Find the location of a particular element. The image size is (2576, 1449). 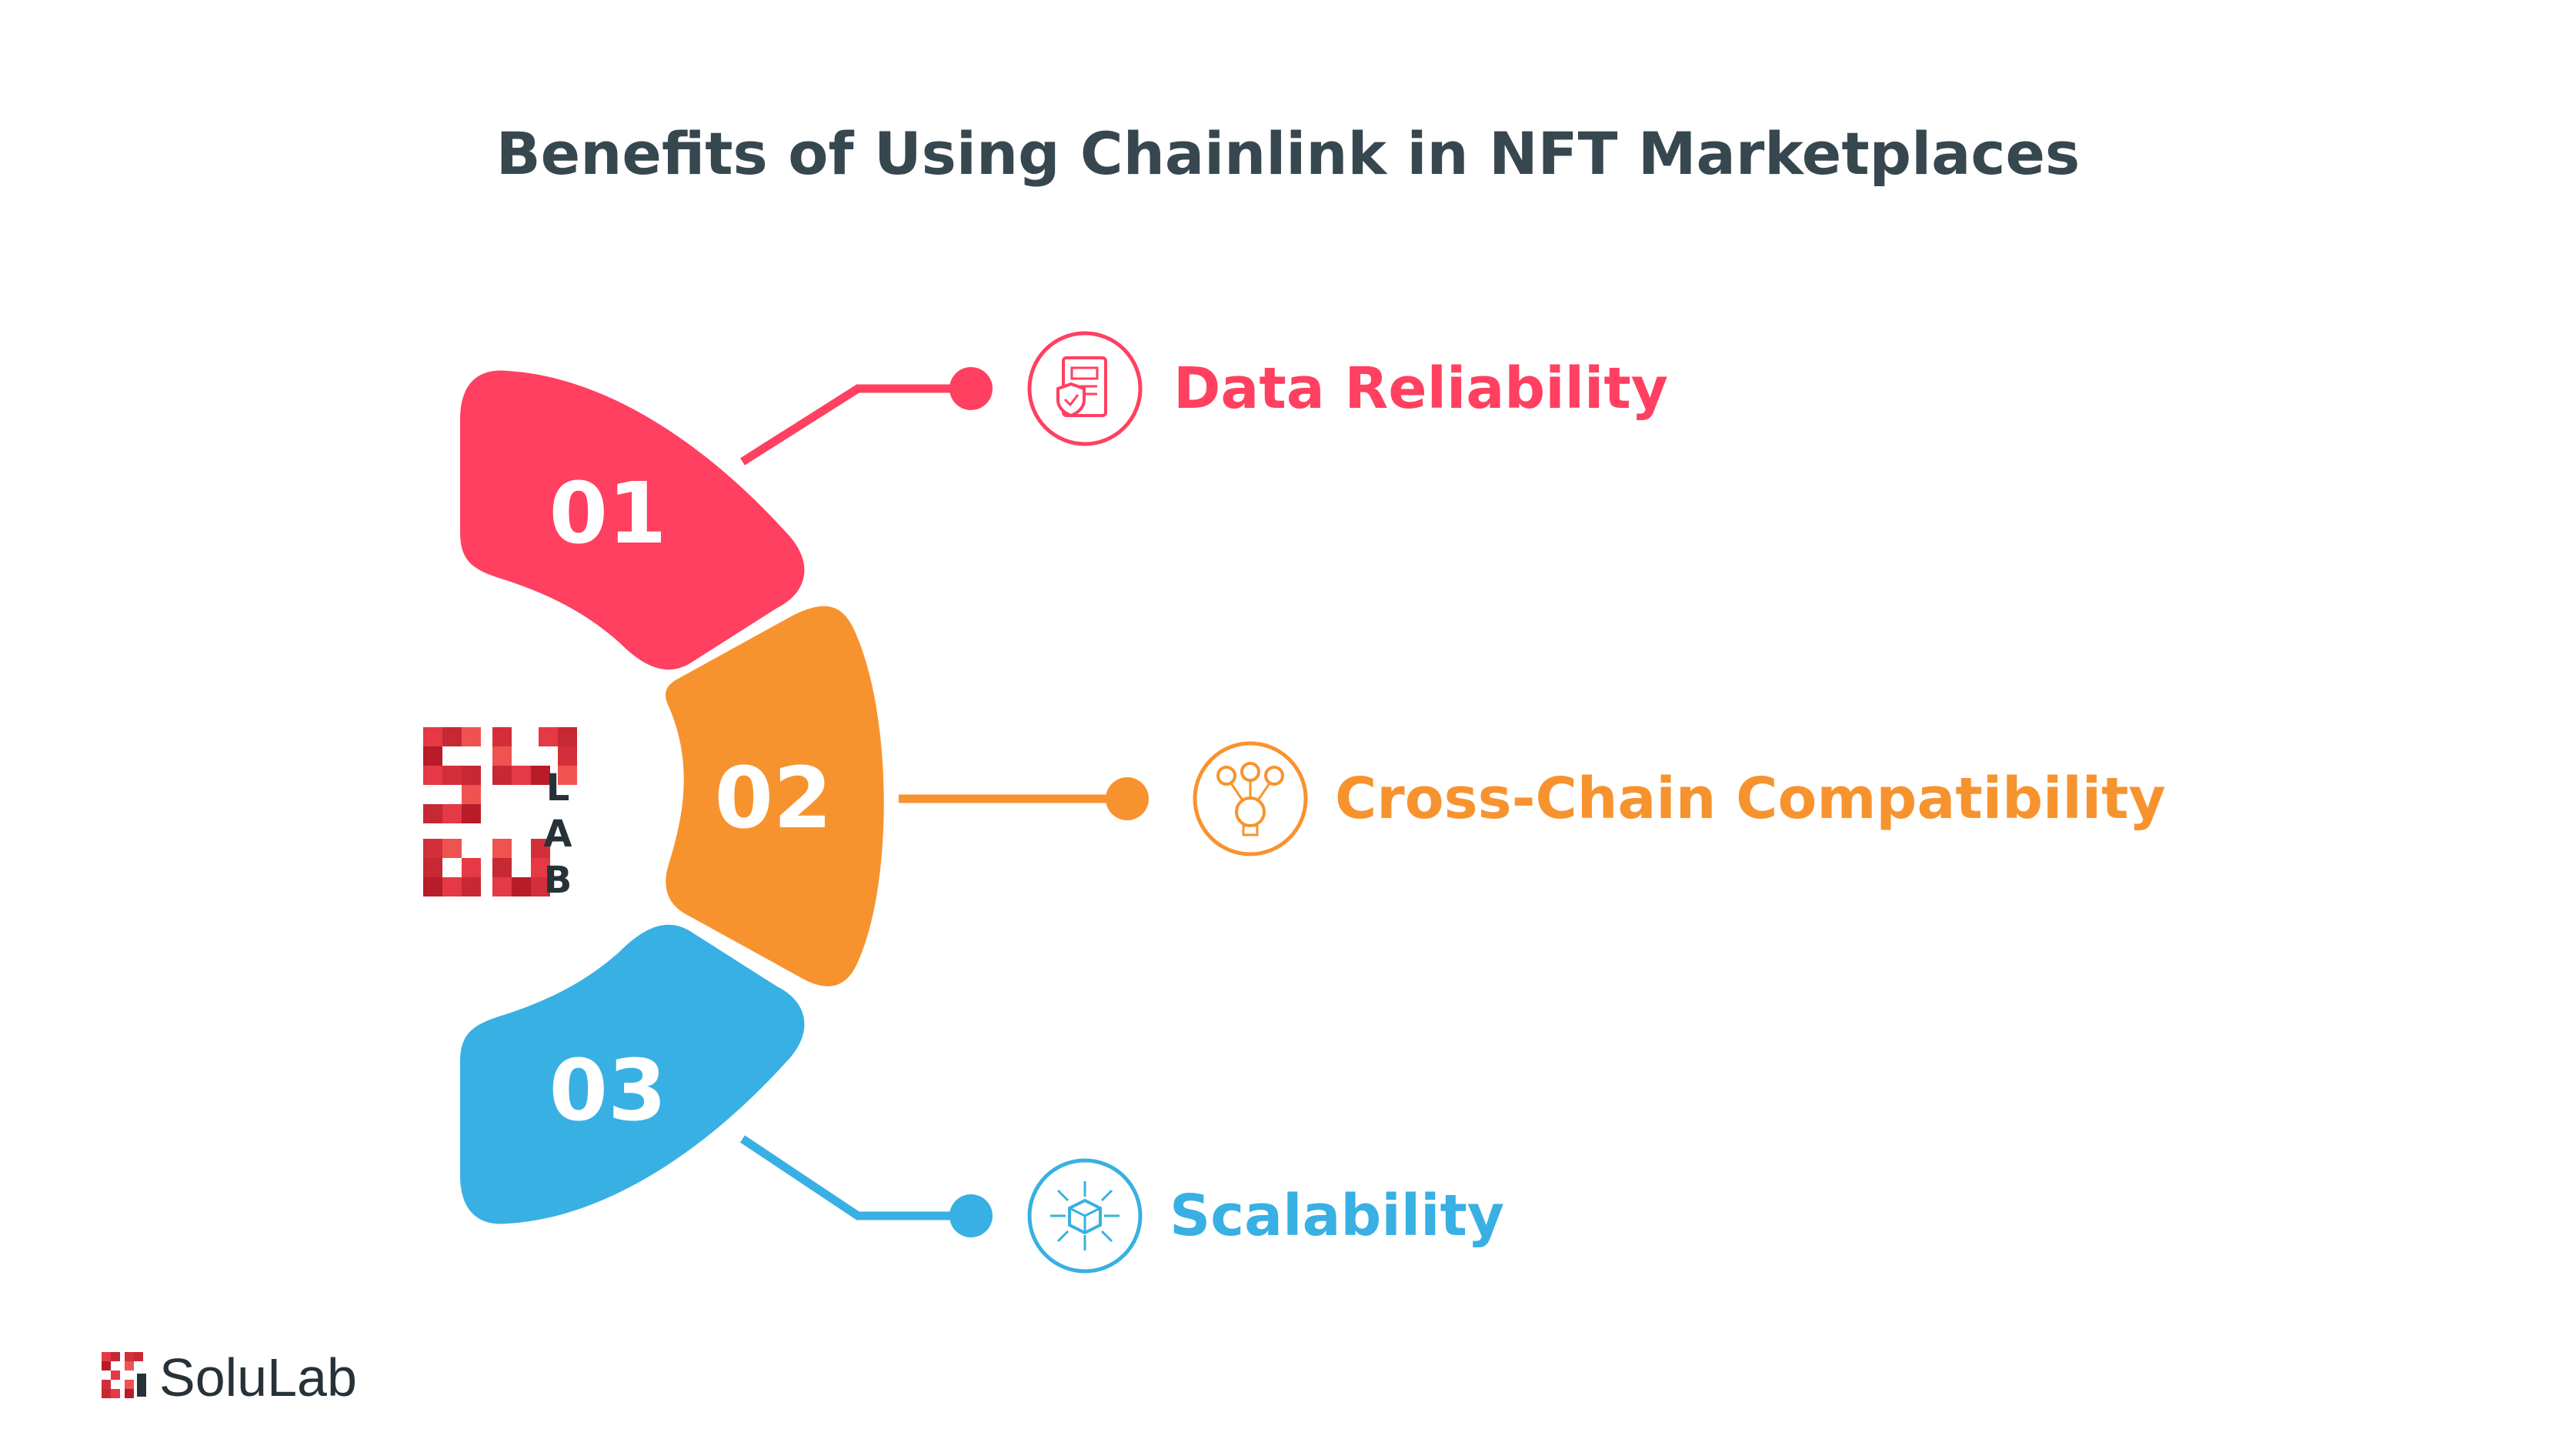

step-02-shape is located at coordinates (775, 796).